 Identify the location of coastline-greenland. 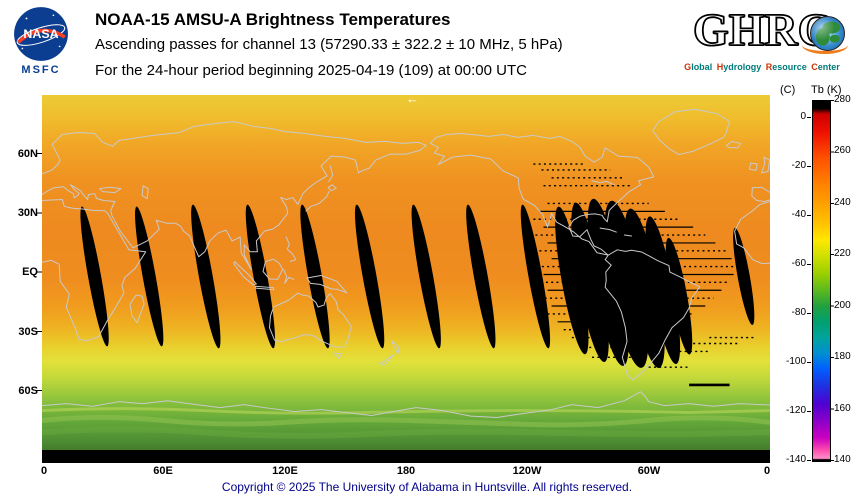
(691, 131).